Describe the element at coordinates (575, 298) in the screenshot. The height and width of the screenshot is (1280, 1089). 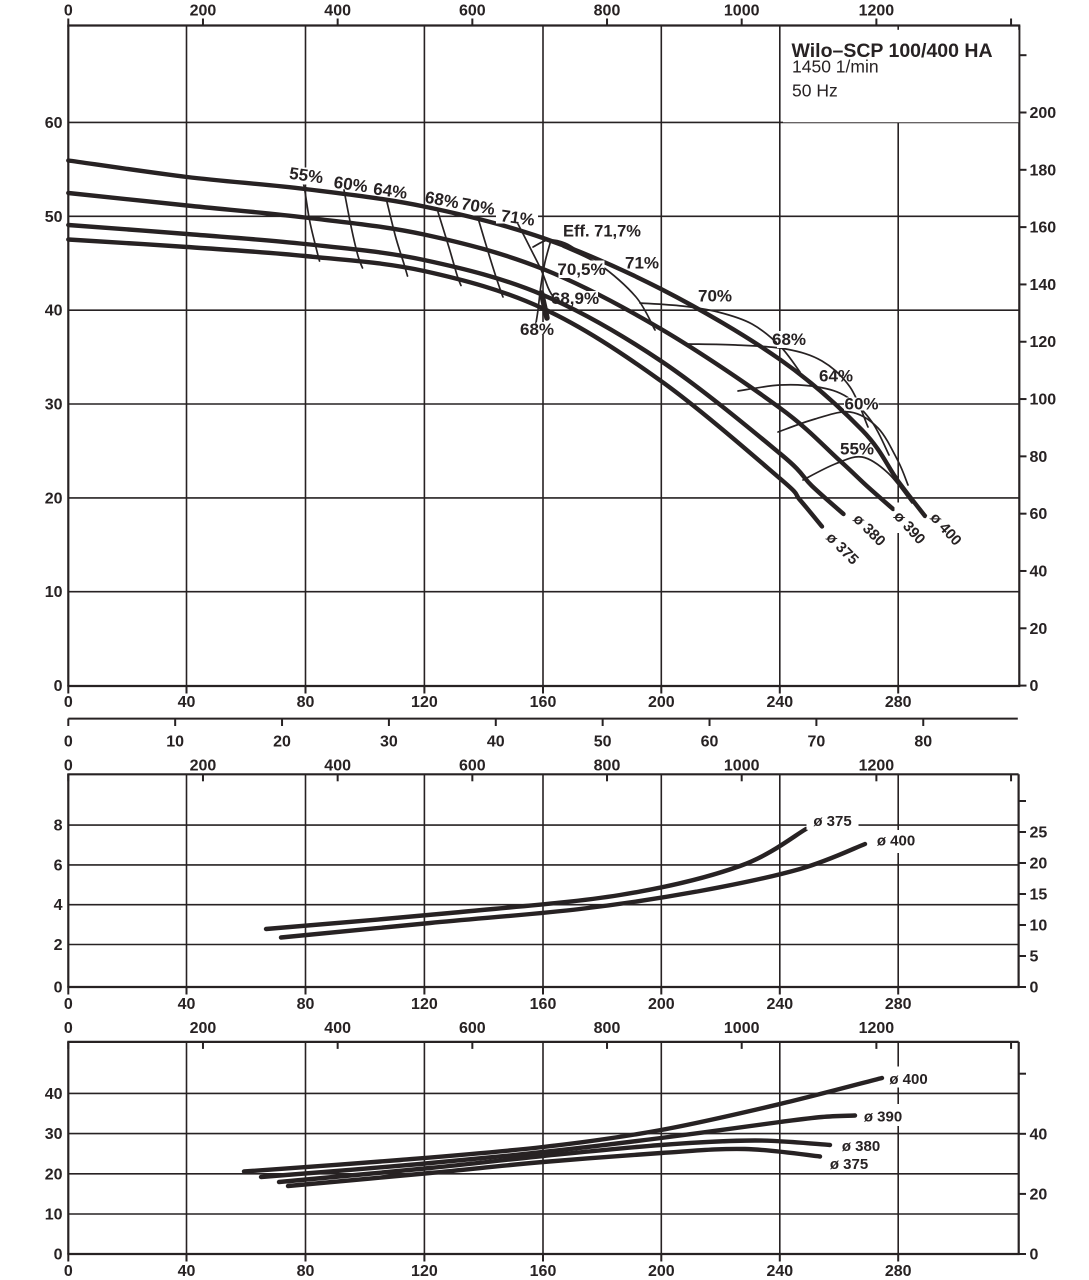
I see `svg-text: 68,9%` at that location.